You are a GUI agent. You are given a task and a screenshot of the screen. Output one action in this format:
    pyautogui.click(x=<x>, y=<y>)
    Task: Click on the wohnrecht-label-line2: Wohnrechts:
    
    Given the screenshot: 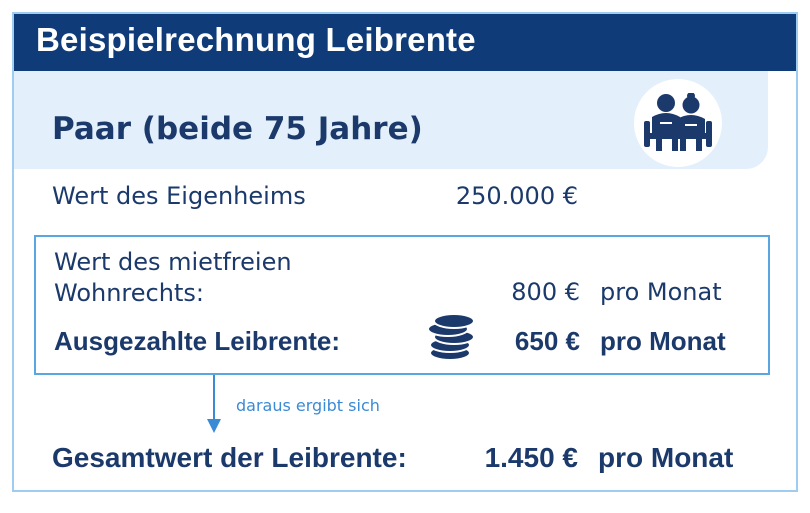 What is the action you would take?
    pyautogui.click(x=129, y=293)
    